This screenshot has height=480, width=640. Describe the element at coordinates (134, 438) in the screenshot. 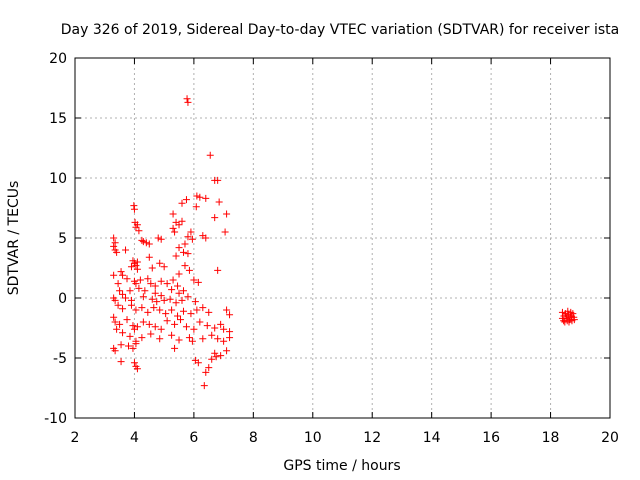

I see `x-tick-label: 4` at that location.